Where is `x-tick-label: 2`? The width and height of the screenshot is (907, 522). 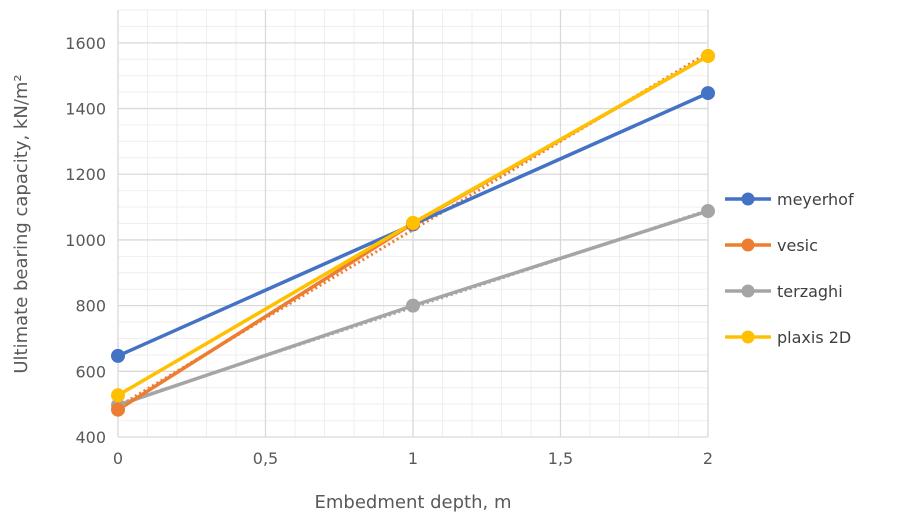 x-tick-label: 2 is located at coordinates (708, 458).